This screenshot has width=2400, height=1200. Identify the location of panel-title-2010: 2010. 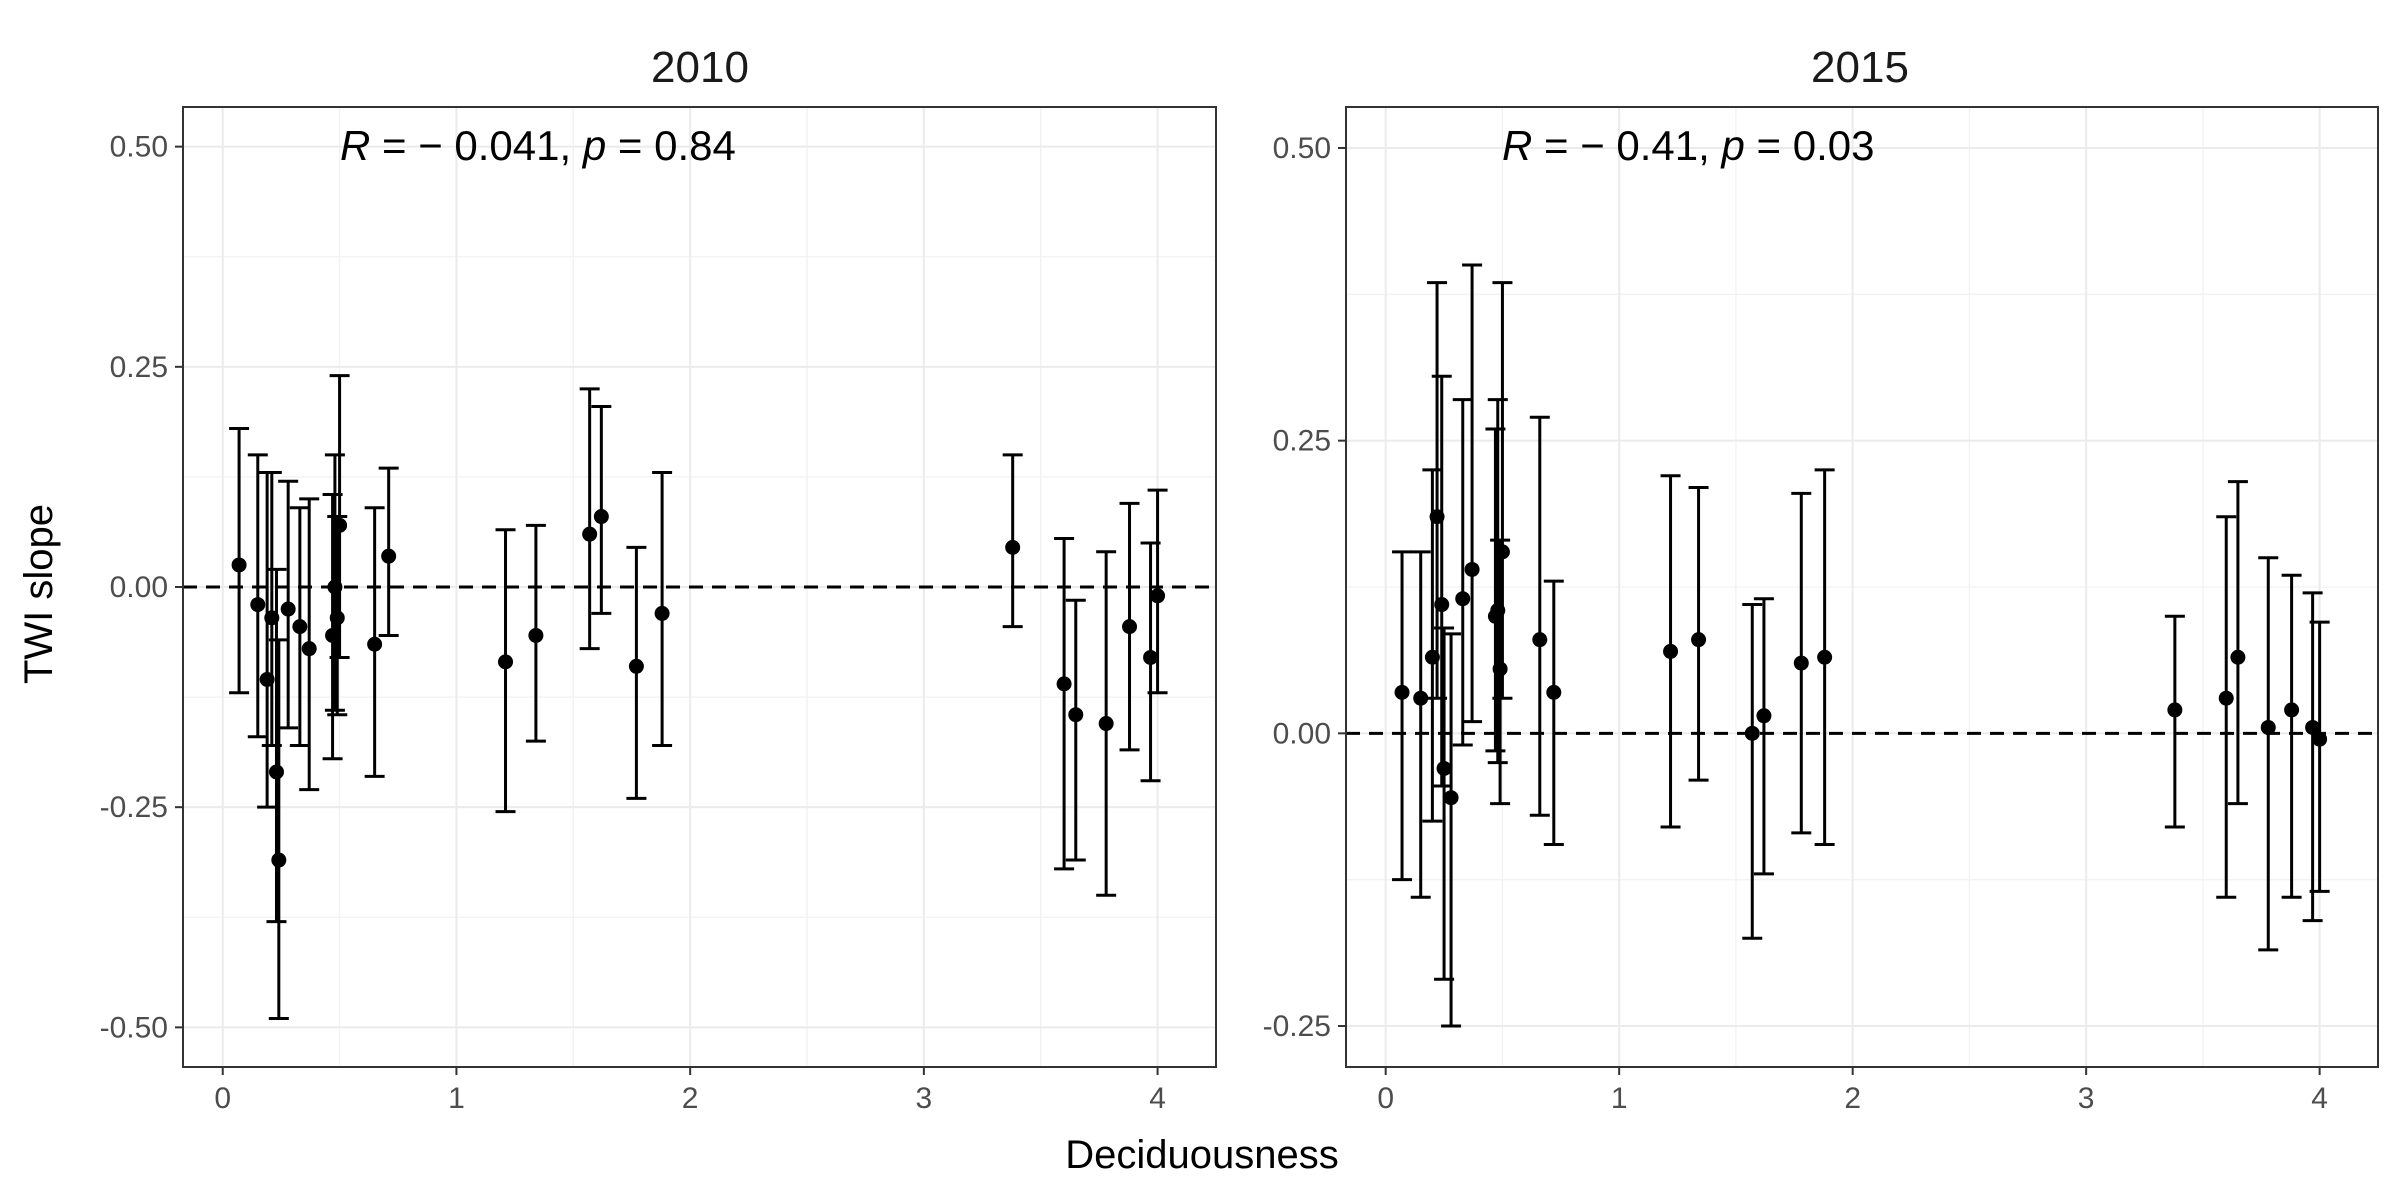
(700, 67).